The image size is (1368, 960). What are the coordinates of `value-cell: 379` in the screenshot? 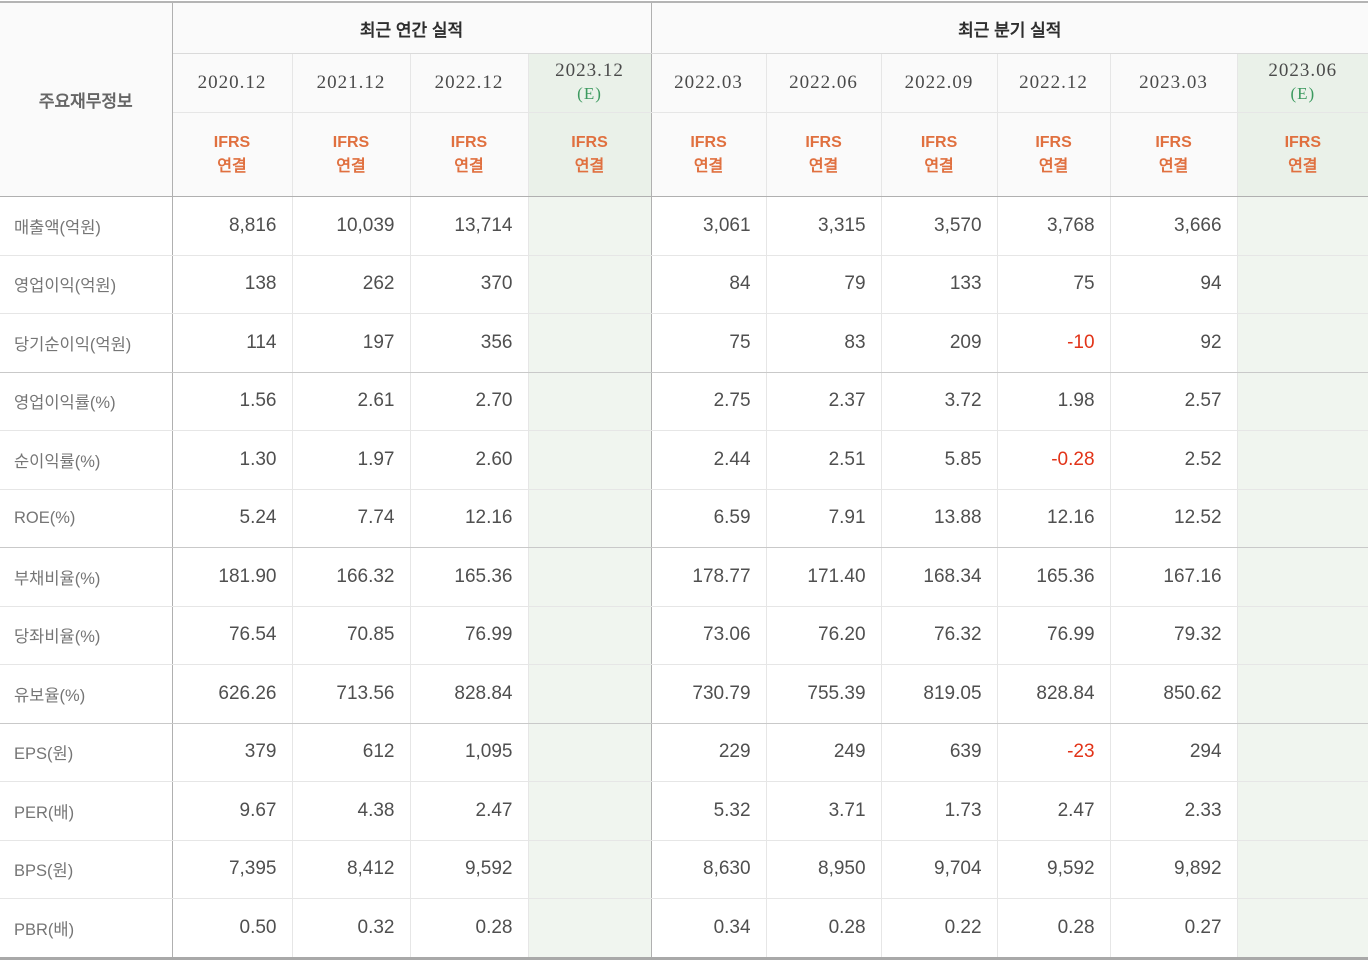 It's located at (232, 752).